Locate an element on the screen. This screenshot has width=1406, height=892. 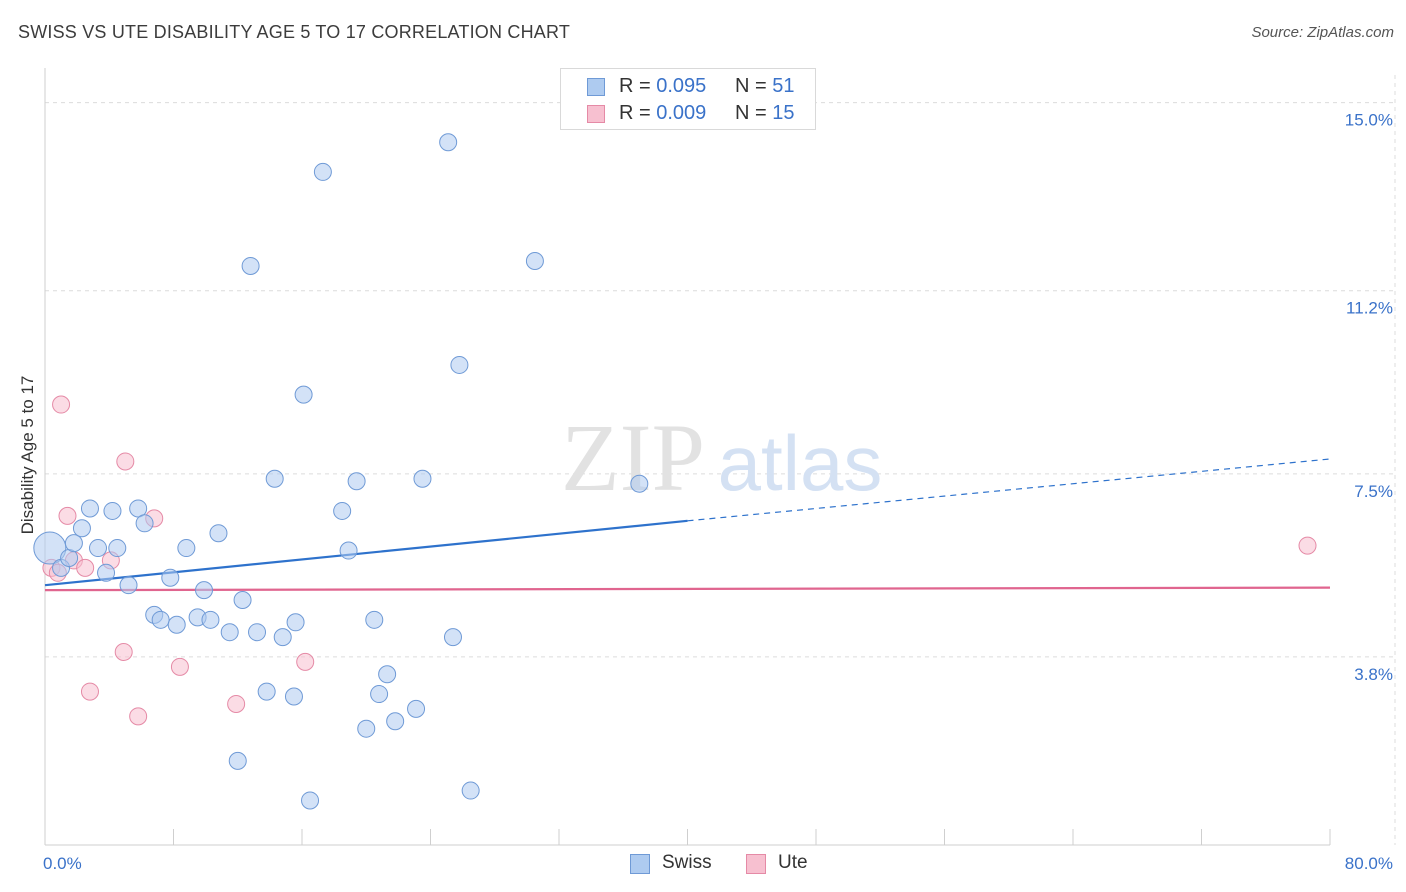
legend-label-swiss: Swiss is located at coordinates (687, 862).